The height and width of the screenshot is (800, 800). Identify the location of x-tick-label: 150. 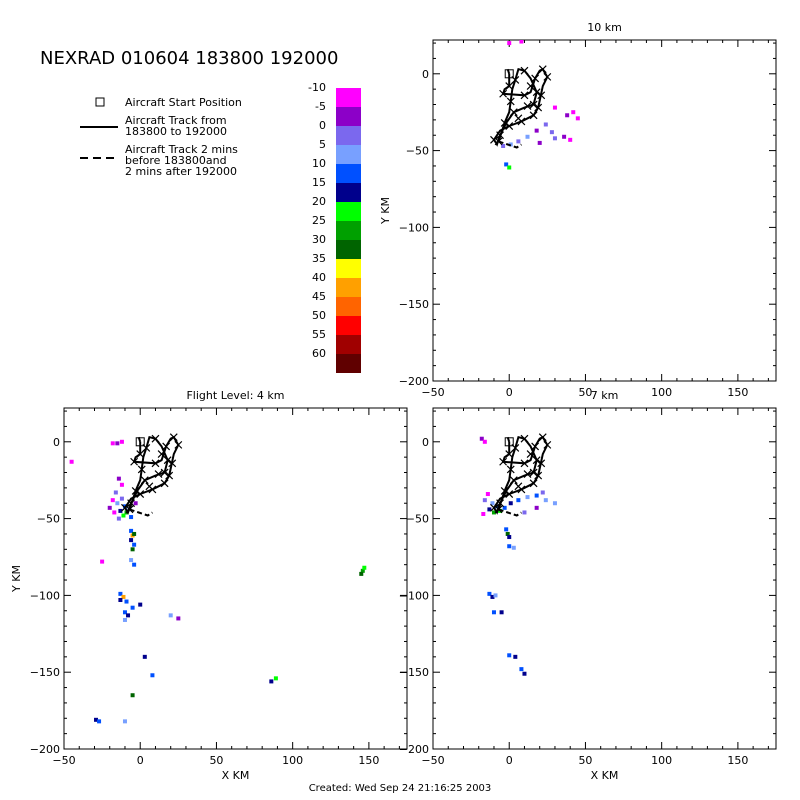
(368, 760).